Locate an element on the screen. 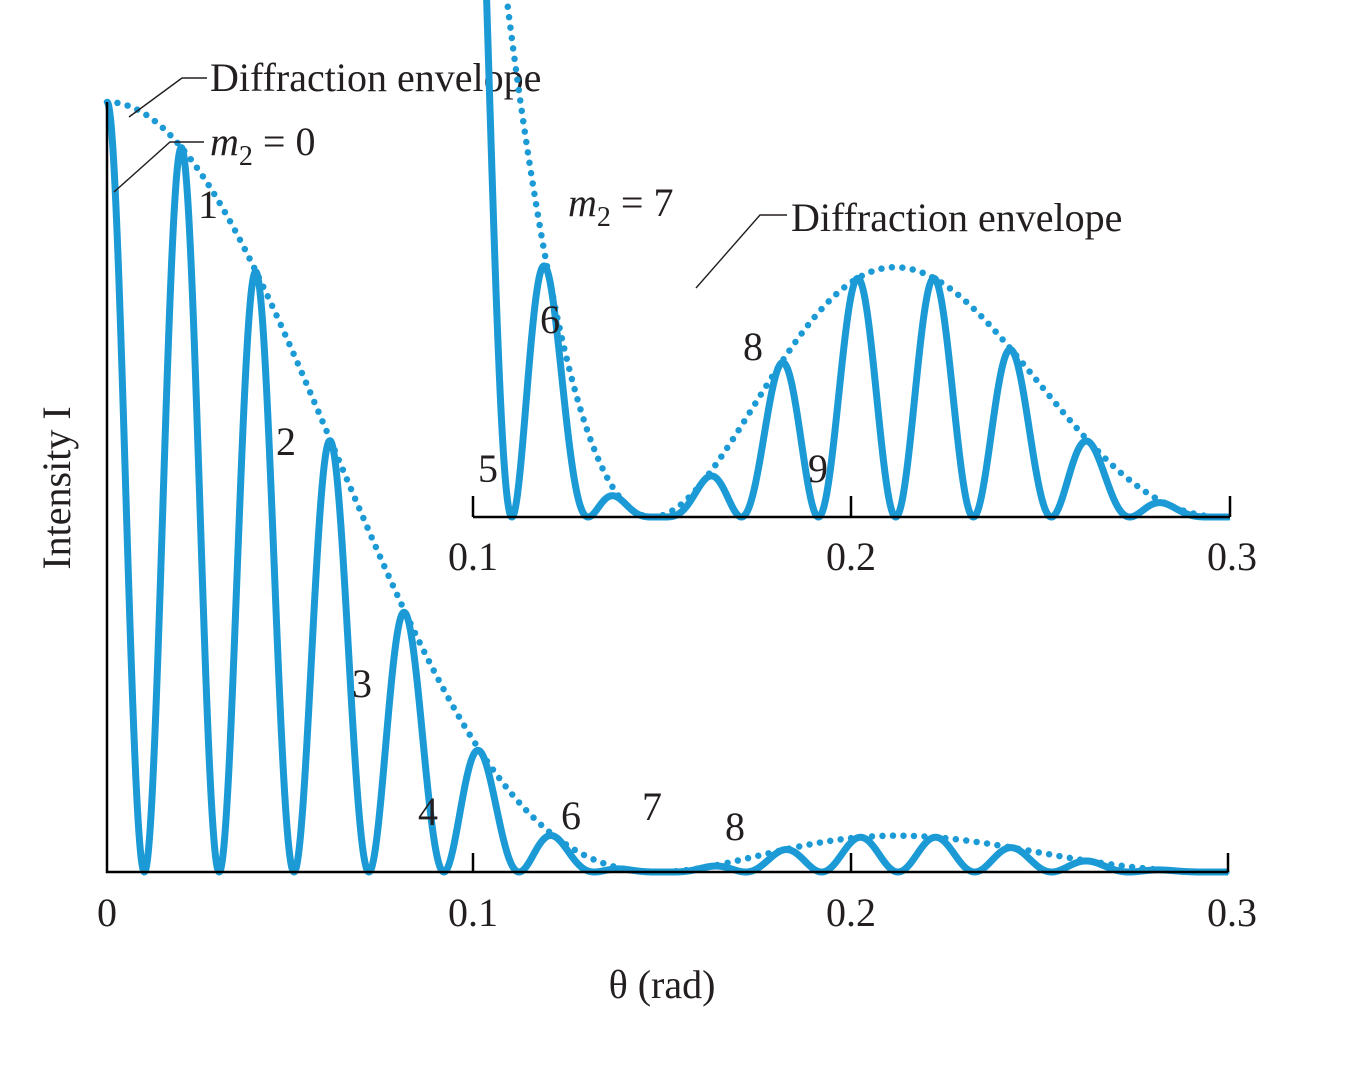 This screenshot has width=1356, height=1076. main-envelope-leader is located at coordinates (167, 97).